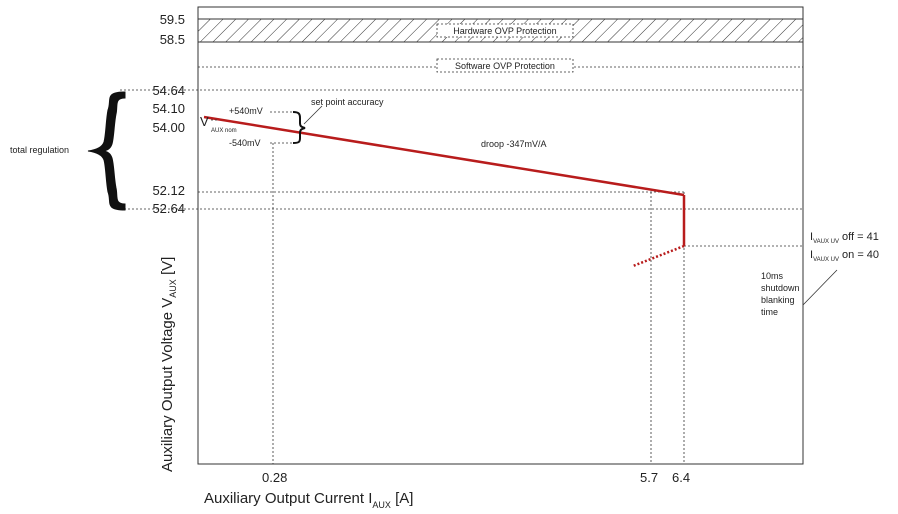  I want to click on set-point-accuracy-label: set point accuracy, so click(347, 102).